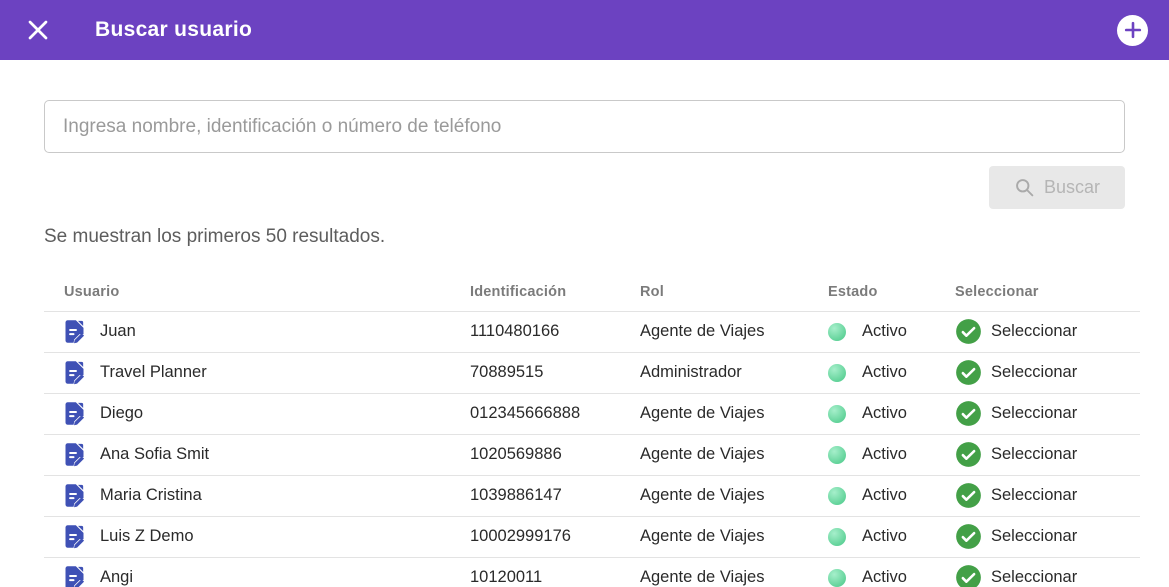 This screenshot has height=587, width=1169. Describe the element at coordinates (584, 126) in the screenshot. I see `search-input` at that location.